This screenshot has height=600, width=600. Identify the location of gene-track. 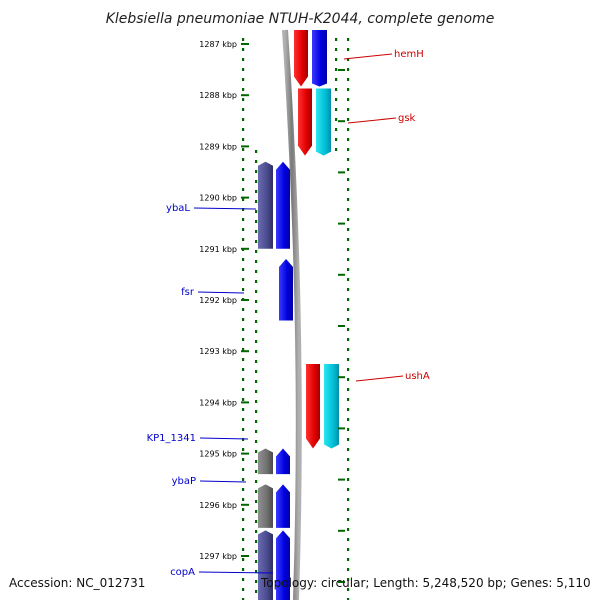
(298, 315).